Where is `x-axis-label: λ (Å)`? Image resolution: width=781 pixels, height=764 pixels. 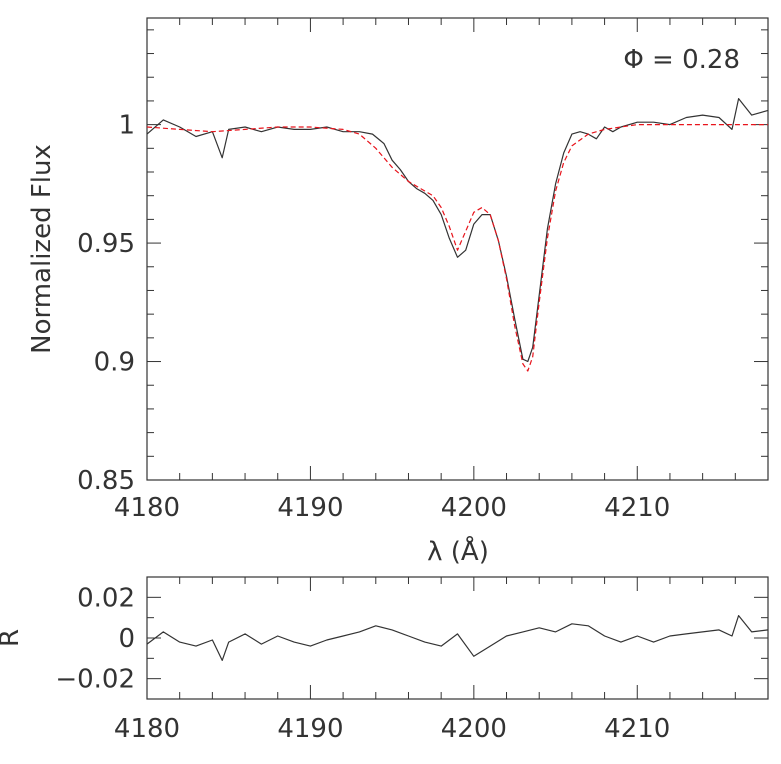
x-axis-label: λ (Å) is located at coordinates (458, 551).